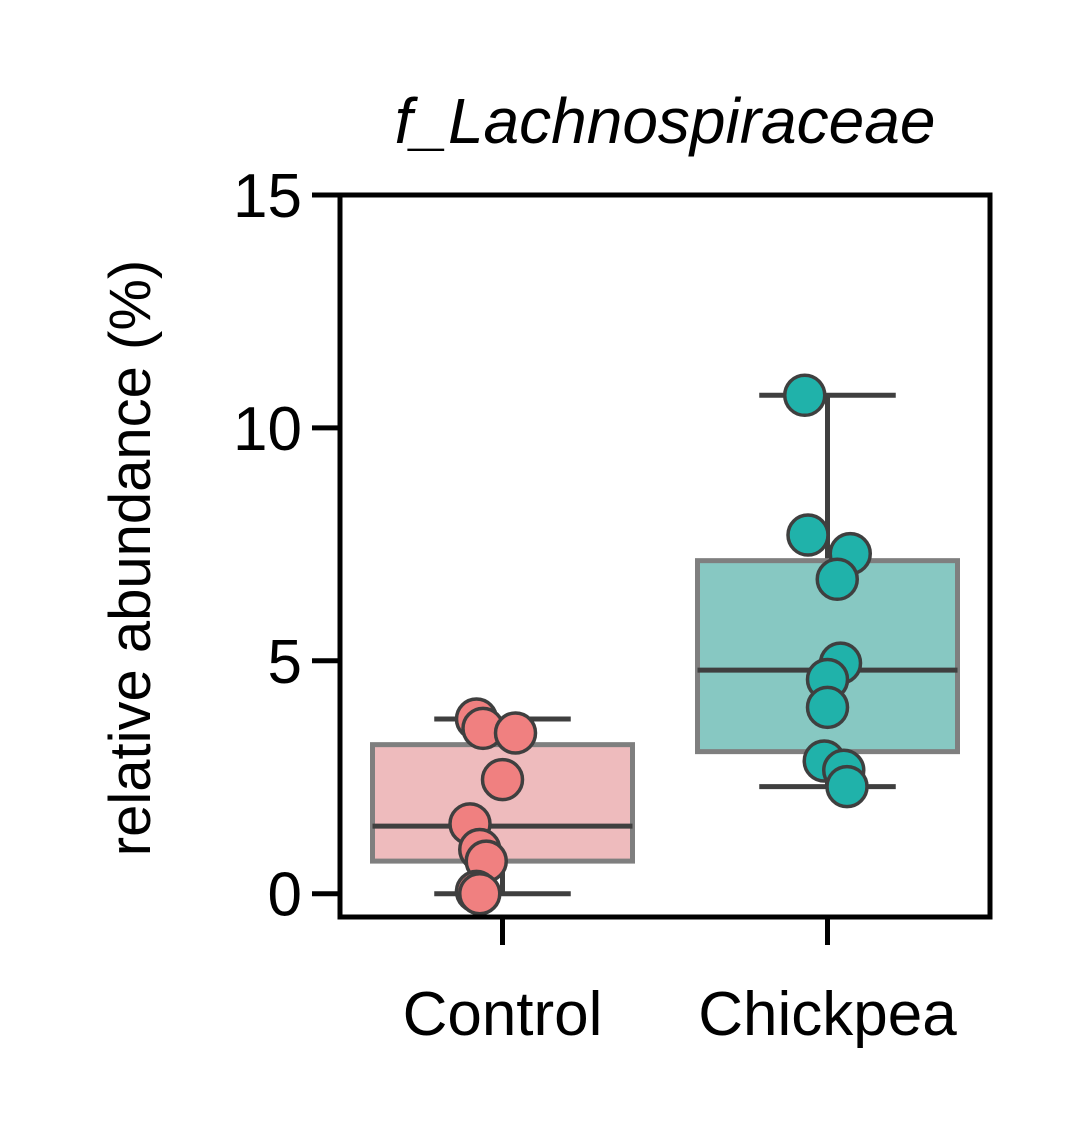 Image resolution: width=1080 pixels, height=1140 pixels. What do you see at coordinates (286, 546) in the screenshot?
I see `y-axis: 0 5 10 15` at bounding box center [286, 546].